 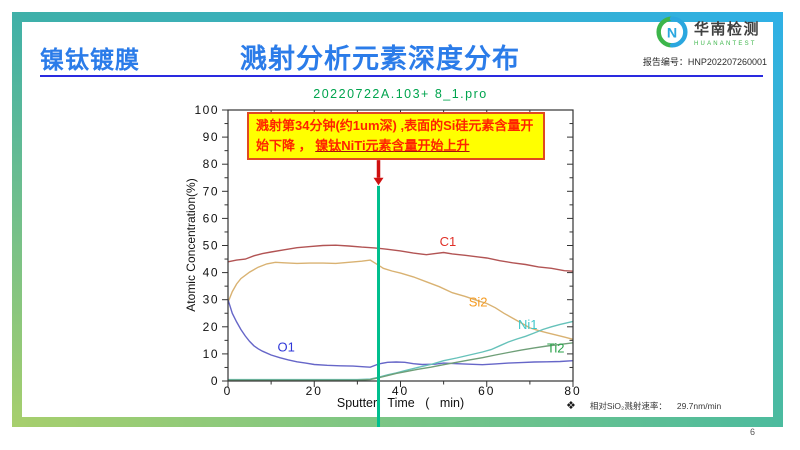 I want to click on y-tick-label: 70, so click(x=211, y=191).